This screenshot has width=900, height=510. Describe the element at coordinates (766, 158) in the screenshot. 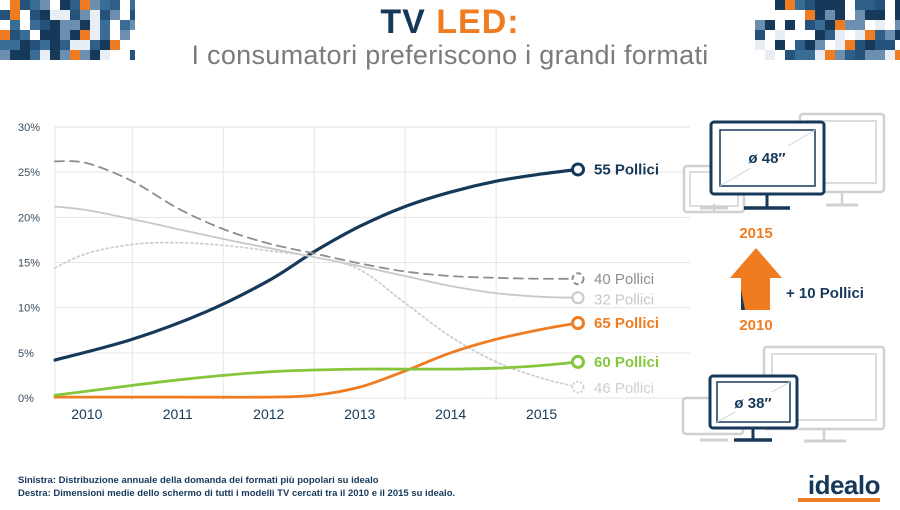

I see `tv-large-label: ø 48″` at that location.